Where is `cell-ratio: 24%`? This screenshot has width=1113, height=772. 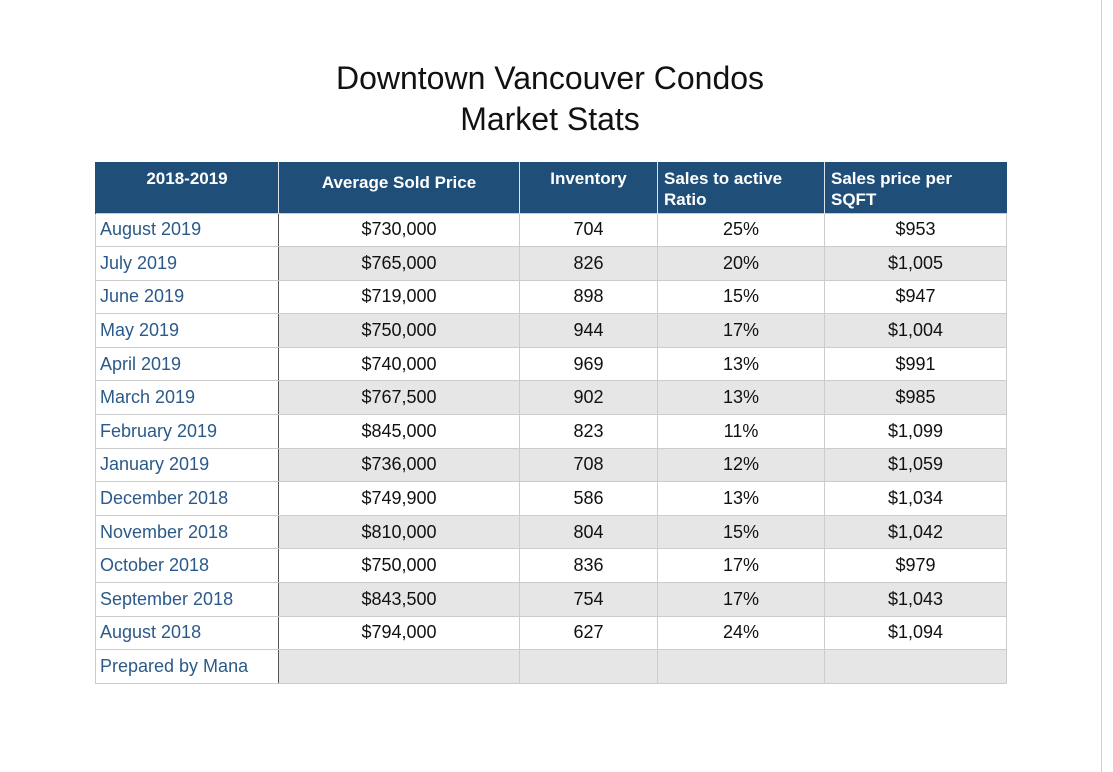
cell-ratio: 24% is located at coordinates (741, 633).